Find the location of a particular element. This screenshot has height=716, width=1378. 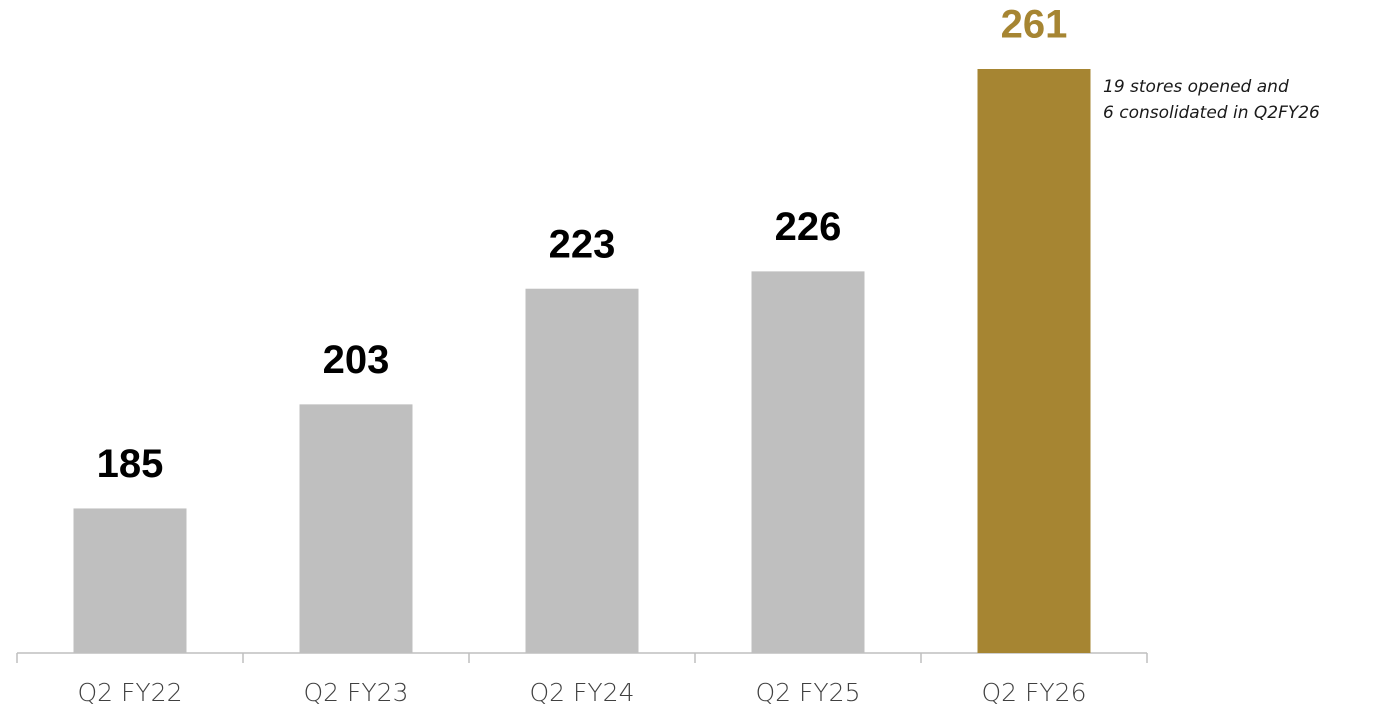

value-label: 261 is located at coordinates (1034, 25).